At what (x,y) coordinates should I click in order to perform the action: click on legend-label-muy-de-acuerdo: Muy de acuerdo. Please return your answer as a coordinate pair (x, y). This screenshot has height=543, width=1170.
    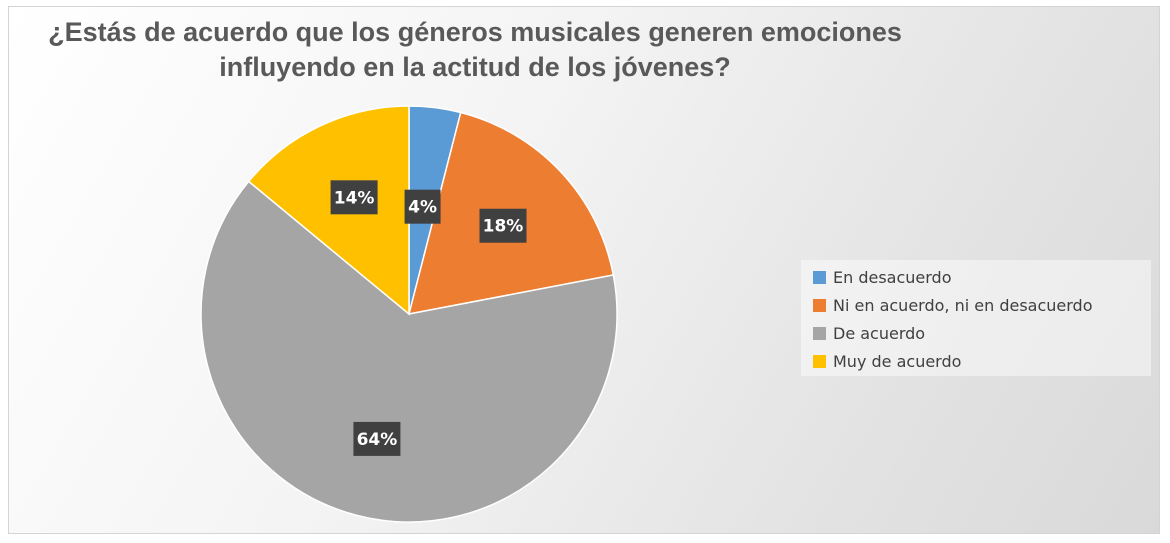
    Looking at the image, I should click on (897, 361).